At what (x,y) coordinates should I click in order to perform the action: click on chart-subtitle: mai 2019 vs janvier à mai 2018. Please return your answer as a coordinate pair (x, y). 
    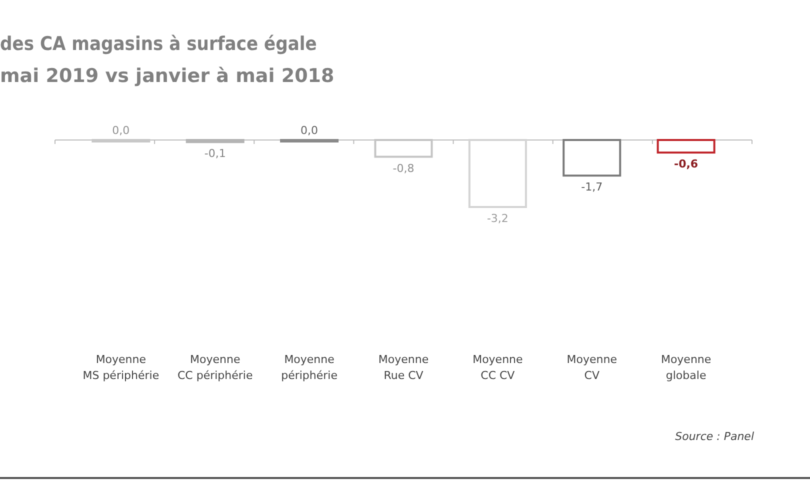
    Looking at the image, I should click on (167, 76).